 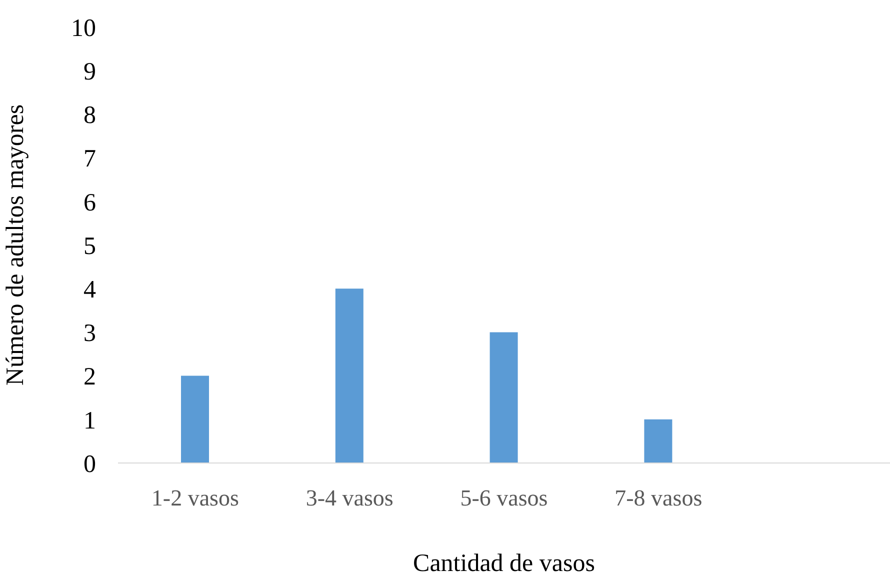 What do you see at coordinates (90, 72) in the screenshot?
I see `y-tick-label: 9` at bounding box center [90, 72].